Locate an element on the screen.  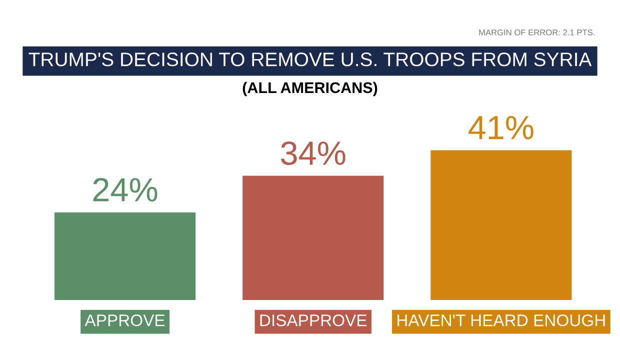
chart-subtitle: (ALL AMERICANS) is located at coordinates (310, 89).